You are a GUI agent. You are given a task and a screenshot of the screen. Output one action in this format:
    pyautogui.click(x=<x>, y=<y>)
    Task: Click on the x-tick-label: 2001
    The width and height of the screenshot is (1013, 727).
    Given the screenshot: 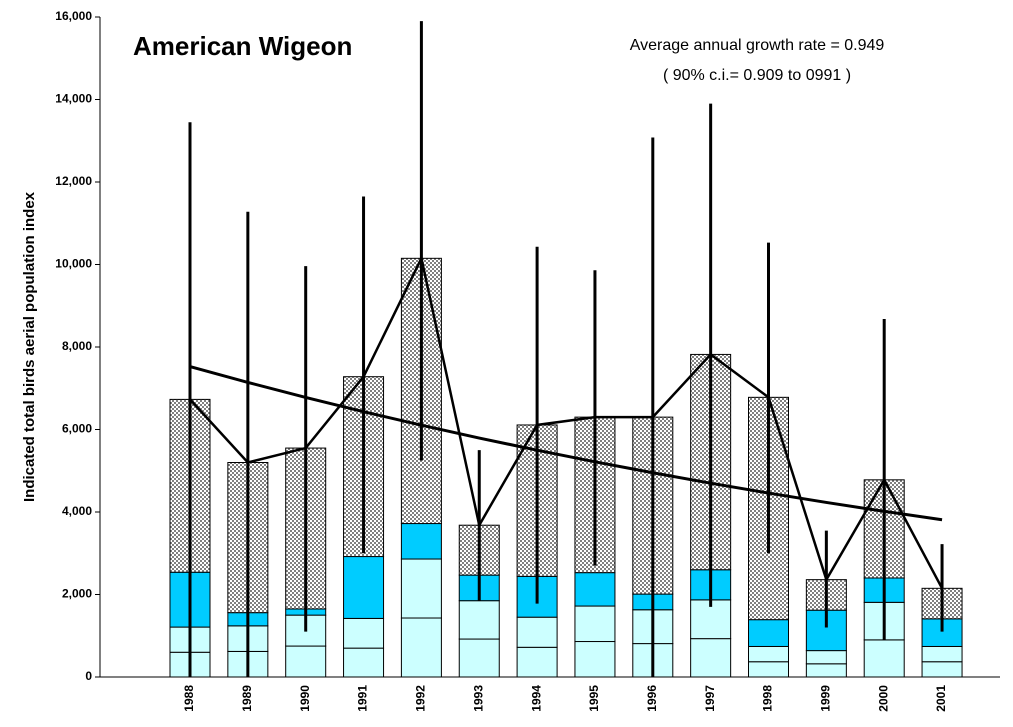 What is the action you would take?
    pyautogui.click(x=941, y=698)
    